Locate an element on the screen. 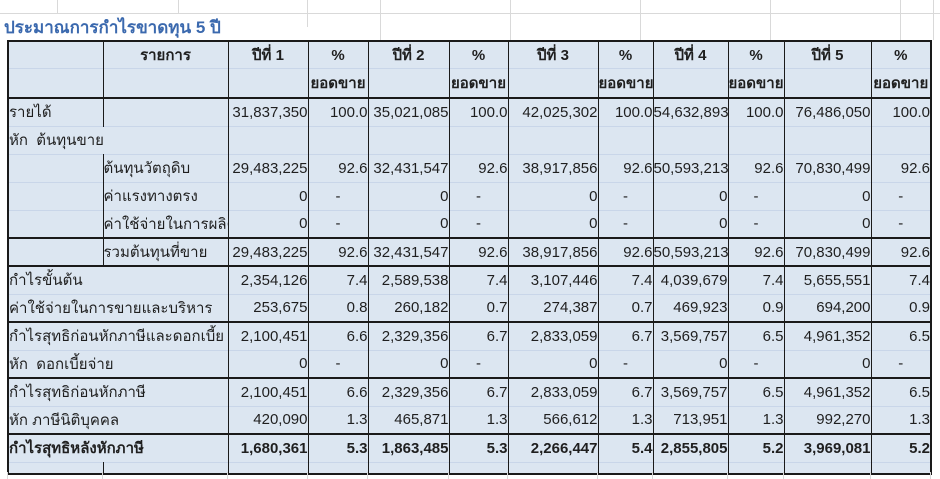  value-cell: 31,837,350 is located at coordinates (268, 112).